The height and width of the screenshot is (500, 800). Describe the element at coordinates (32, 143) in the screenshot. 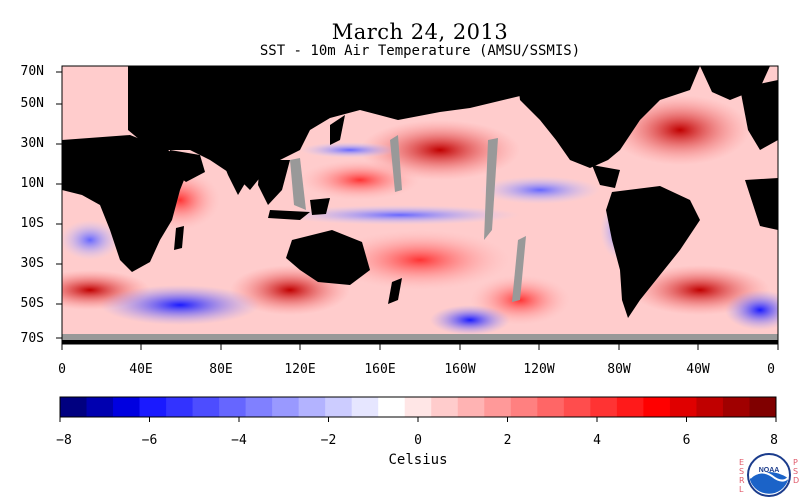

I see `lat-label: 30N` at that location.